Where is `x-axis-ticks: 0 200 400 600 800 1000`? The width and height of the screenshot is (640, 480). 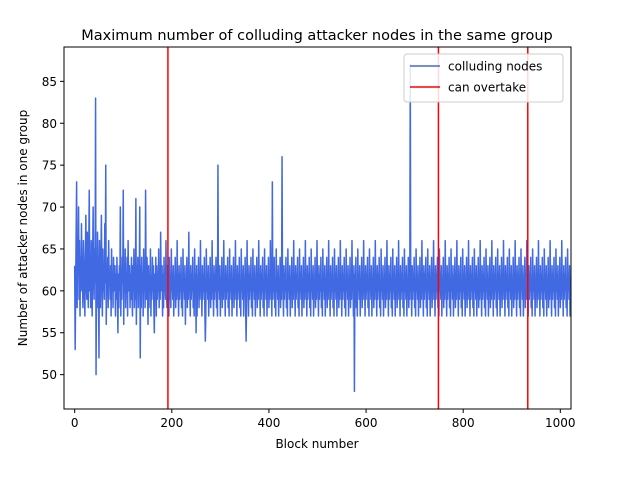
x-axis-ticks: 0 200 400 600 800 1000 is located at coordinates (323, 419).